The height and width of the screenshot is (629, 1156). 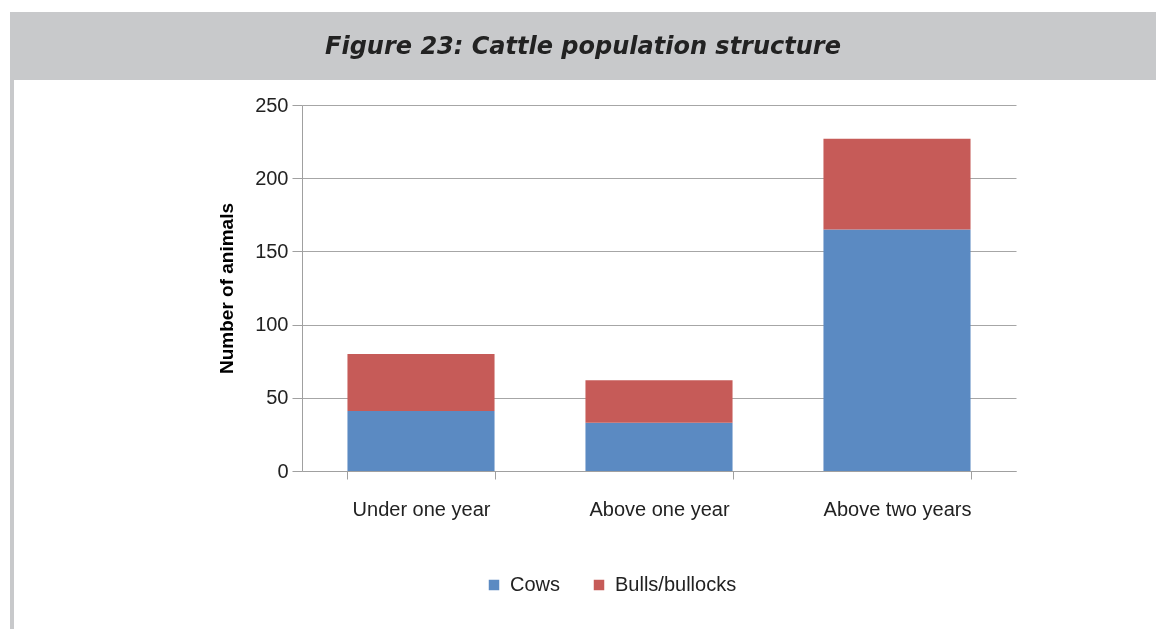 What do you see at coordinates (277, 397) in the screenshot?
I see `y-tick-label: 50` at bounding box center [277, 397].